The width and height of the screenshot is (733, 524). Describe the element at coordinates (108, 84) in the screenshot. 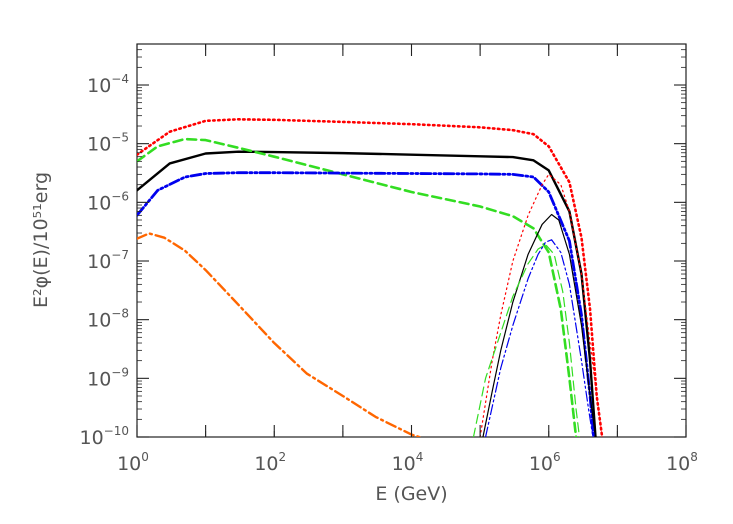

I see `y-tick-label: 10⁻⁴` at that location.